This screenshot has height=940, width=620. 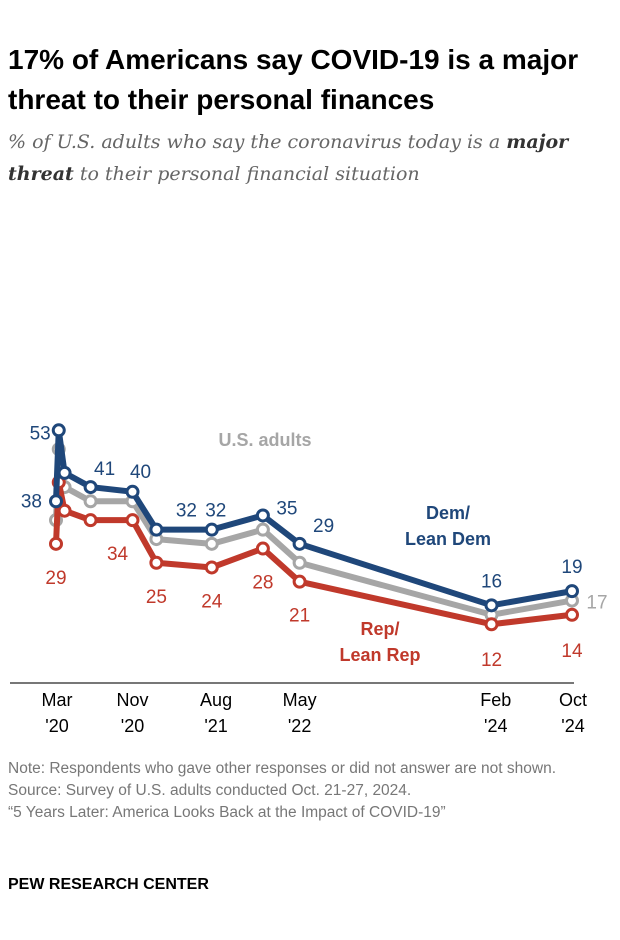 What do you see at coordinates (57, 700) in the screenshot?
I see `x-tick-label: Mar` at bounding box center [57, 700].